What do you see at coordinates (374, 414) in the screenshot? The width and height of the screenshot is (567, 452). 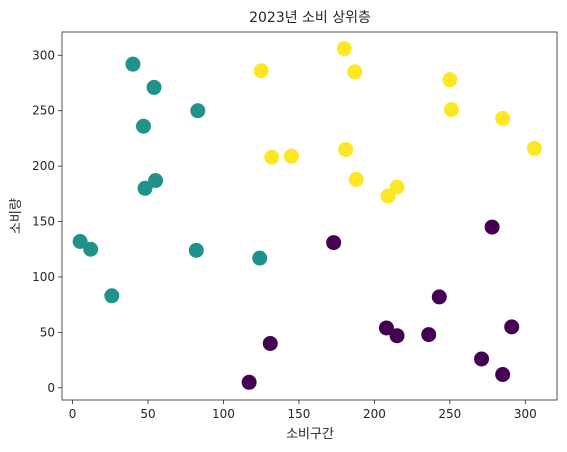 I see `x-tick-label: 200` at bounding box center [374, 414].